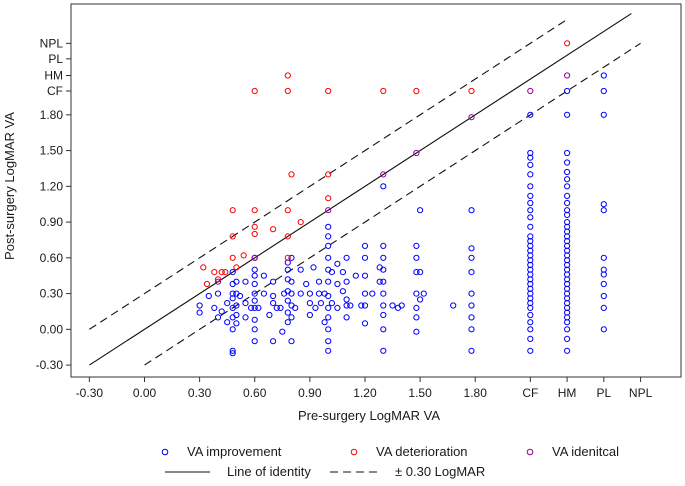 This screenshot has height=486, width=685. What do you see at coordinates (145, 393) in the screenshot?
I see `x-tick-label: 0.00` at bounding box center [145, 393].